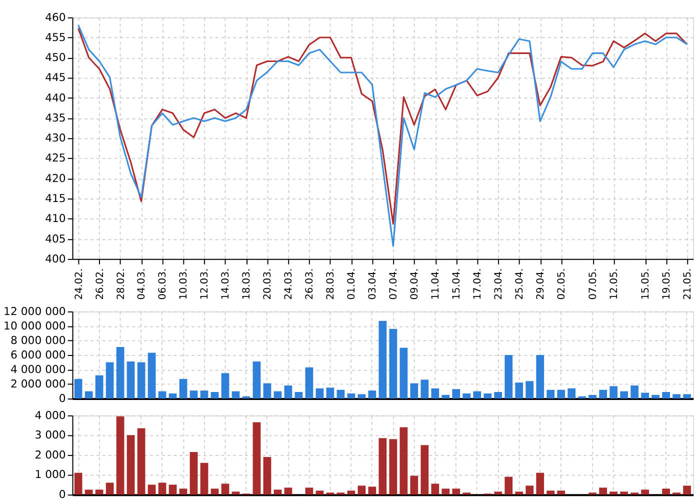 This screenshot has height=500, width=700. Describe the element at coordinates (55, 178) in the screenshot. I see `y-tick-label: 420` at that location.